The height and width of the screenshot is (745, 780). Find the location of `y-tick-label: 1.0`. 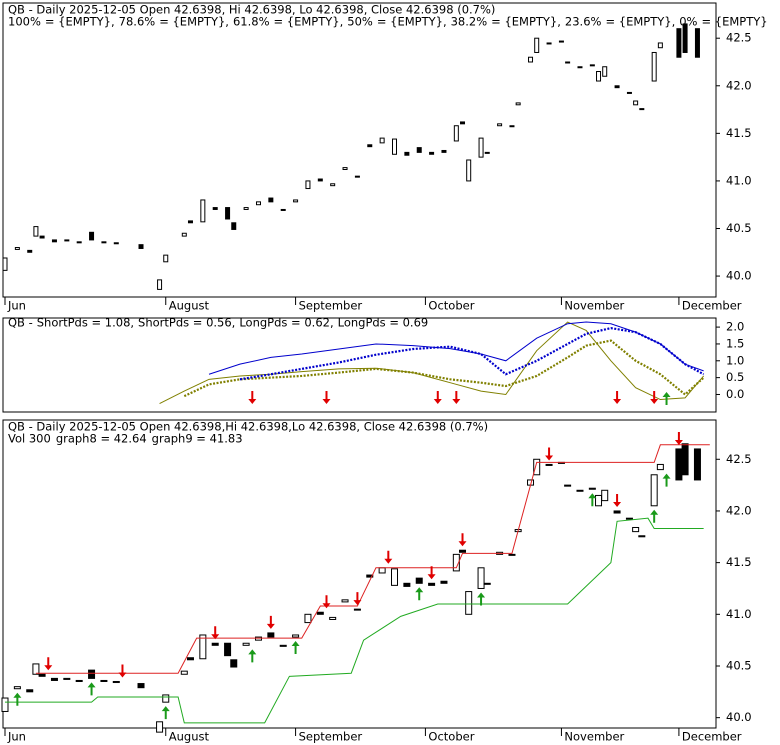

y-tick-label: 1.0 is located at coordinates (735, 360).